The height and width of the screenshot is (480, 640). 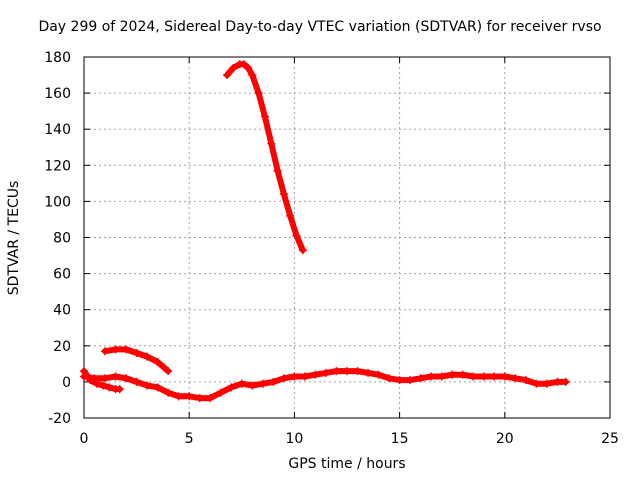 I want to click on y-tick-label: 40, so click(x=62, y=311).